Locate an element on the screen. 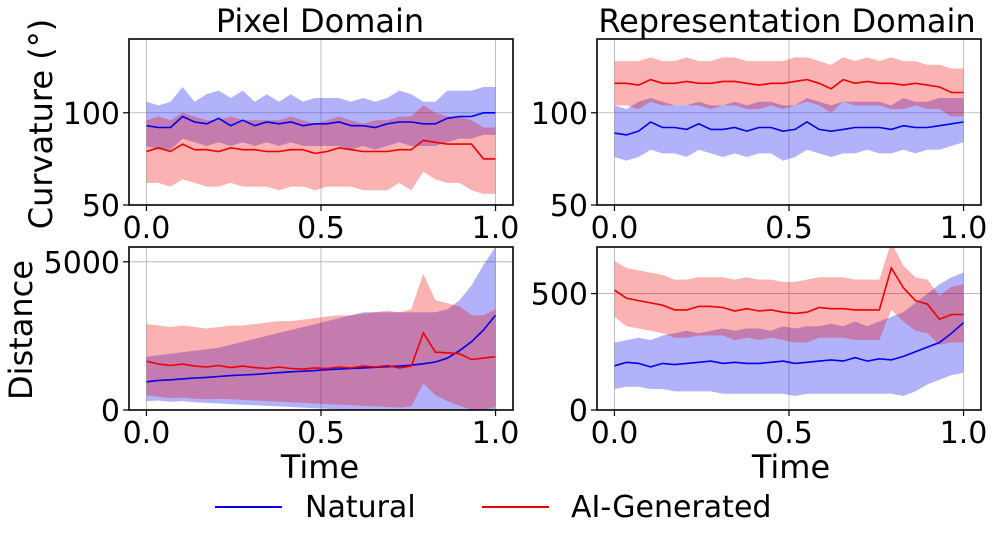 The image size is (997, 552). xtick-label-3-1: 0.5 is located at coordinates (789, 433).